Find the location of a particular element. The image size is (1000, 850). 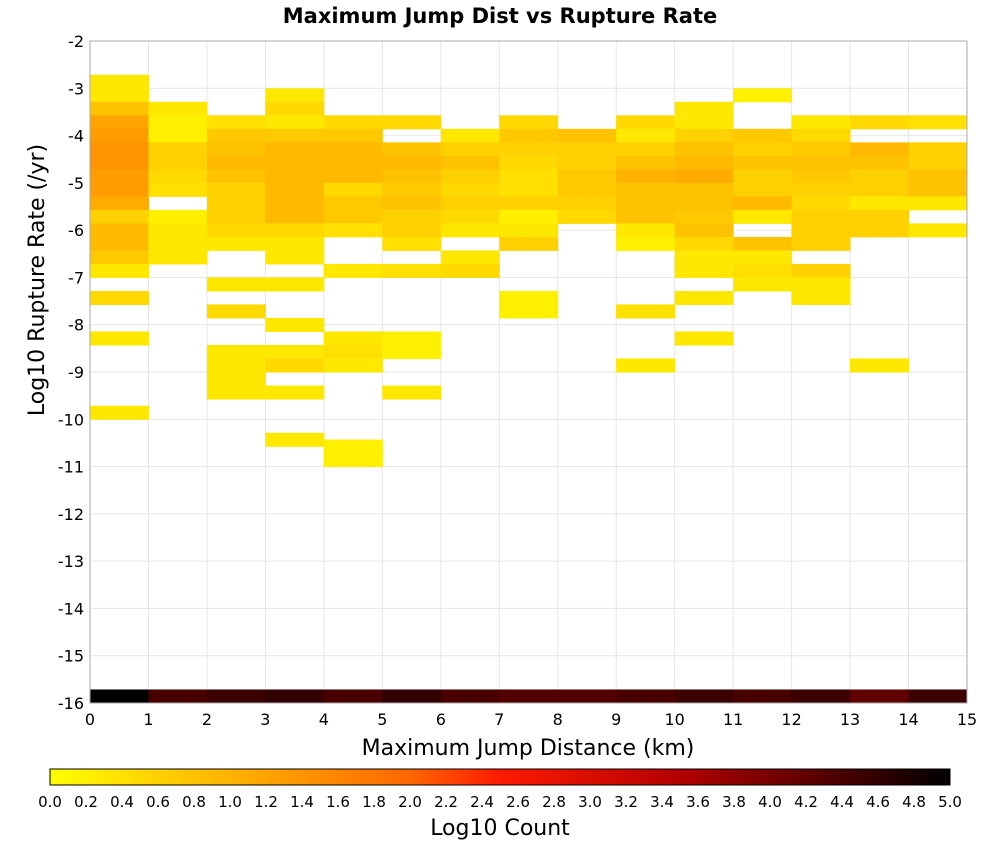

colorbar-tick-label: 3.4 is located at coordinates (662, 802).